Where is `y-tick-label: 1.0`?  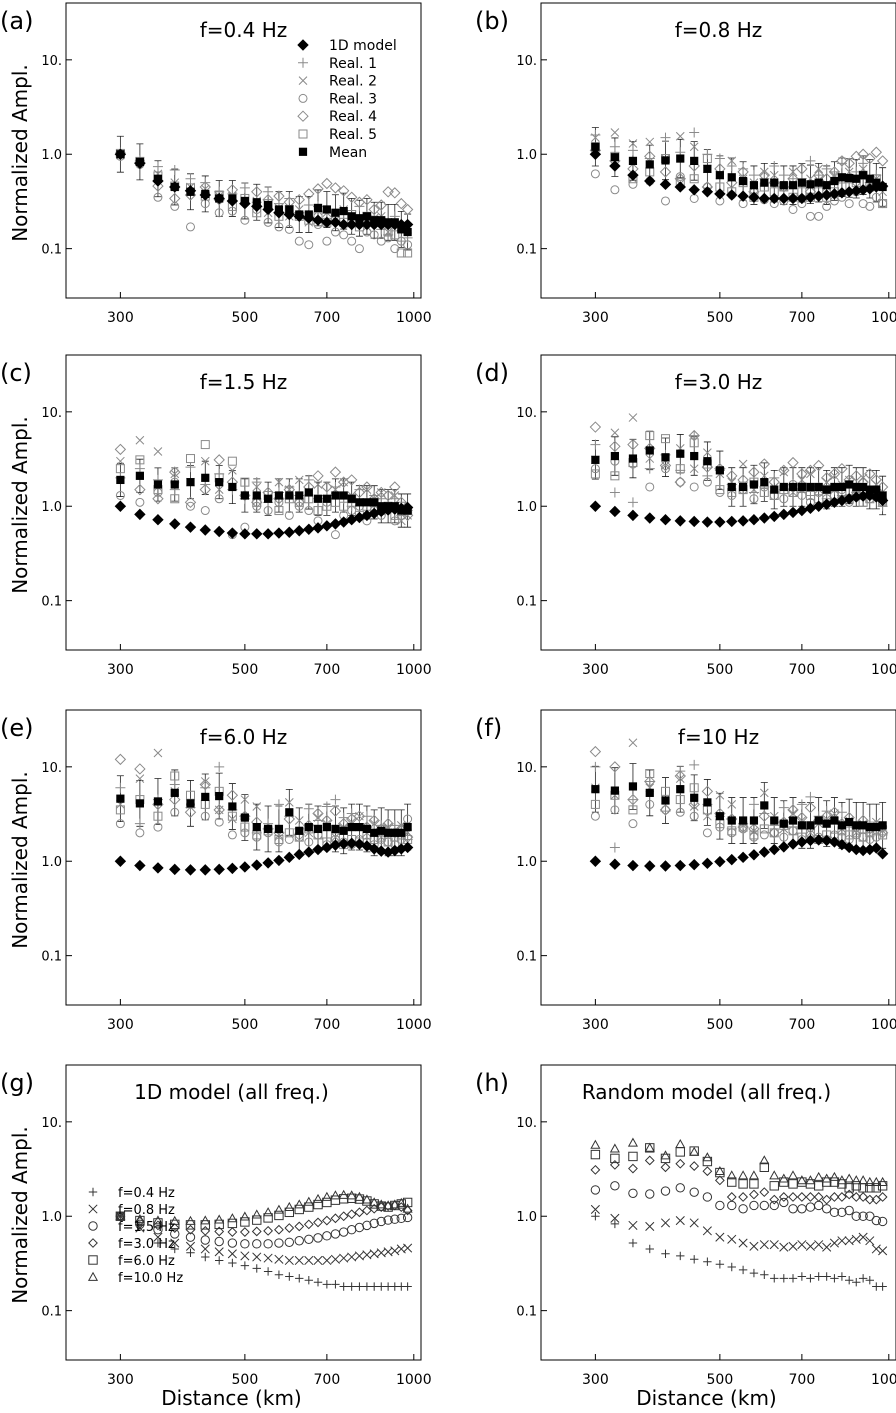 y-tick-label: 1.0 is located at coordinates (51, 1217).